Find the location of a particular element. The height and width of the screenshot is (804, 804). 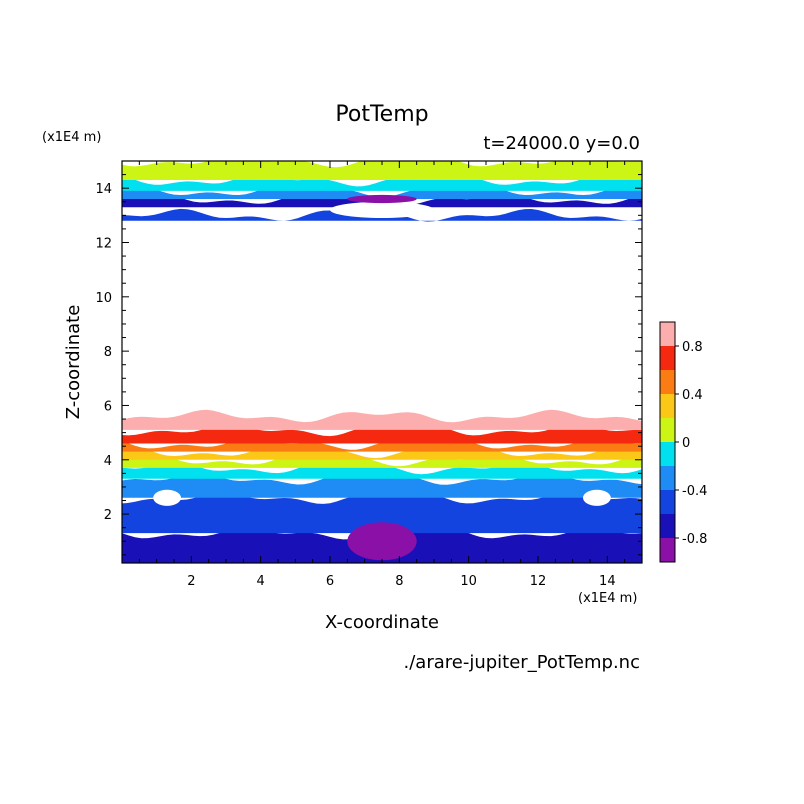

y-unit-label: (x1E4 m) is located at coordinates (71, 137).